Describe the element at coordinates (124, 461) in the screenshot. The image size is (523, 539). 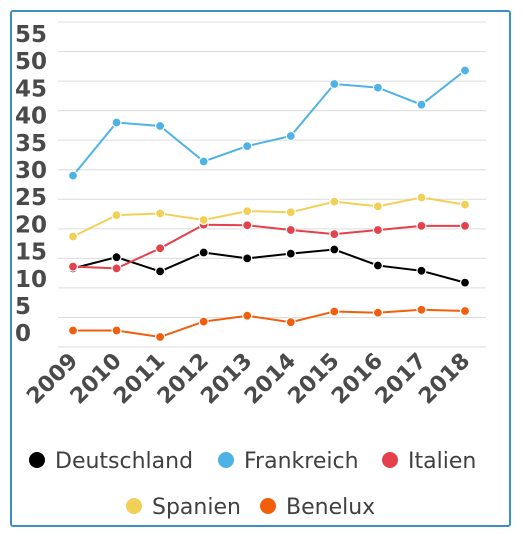
I see `legend-label: Deutschland` at that location.